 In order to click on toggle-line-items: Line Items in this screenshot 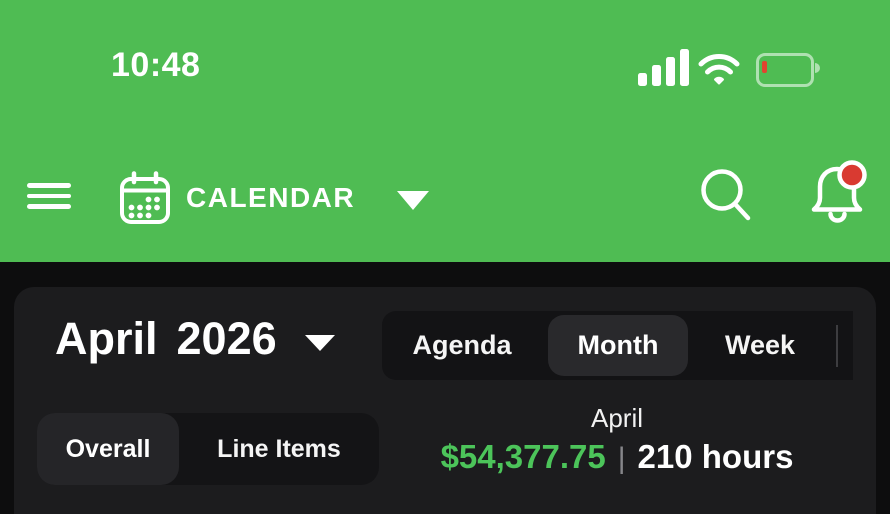, I will do `click(279, 448)`.